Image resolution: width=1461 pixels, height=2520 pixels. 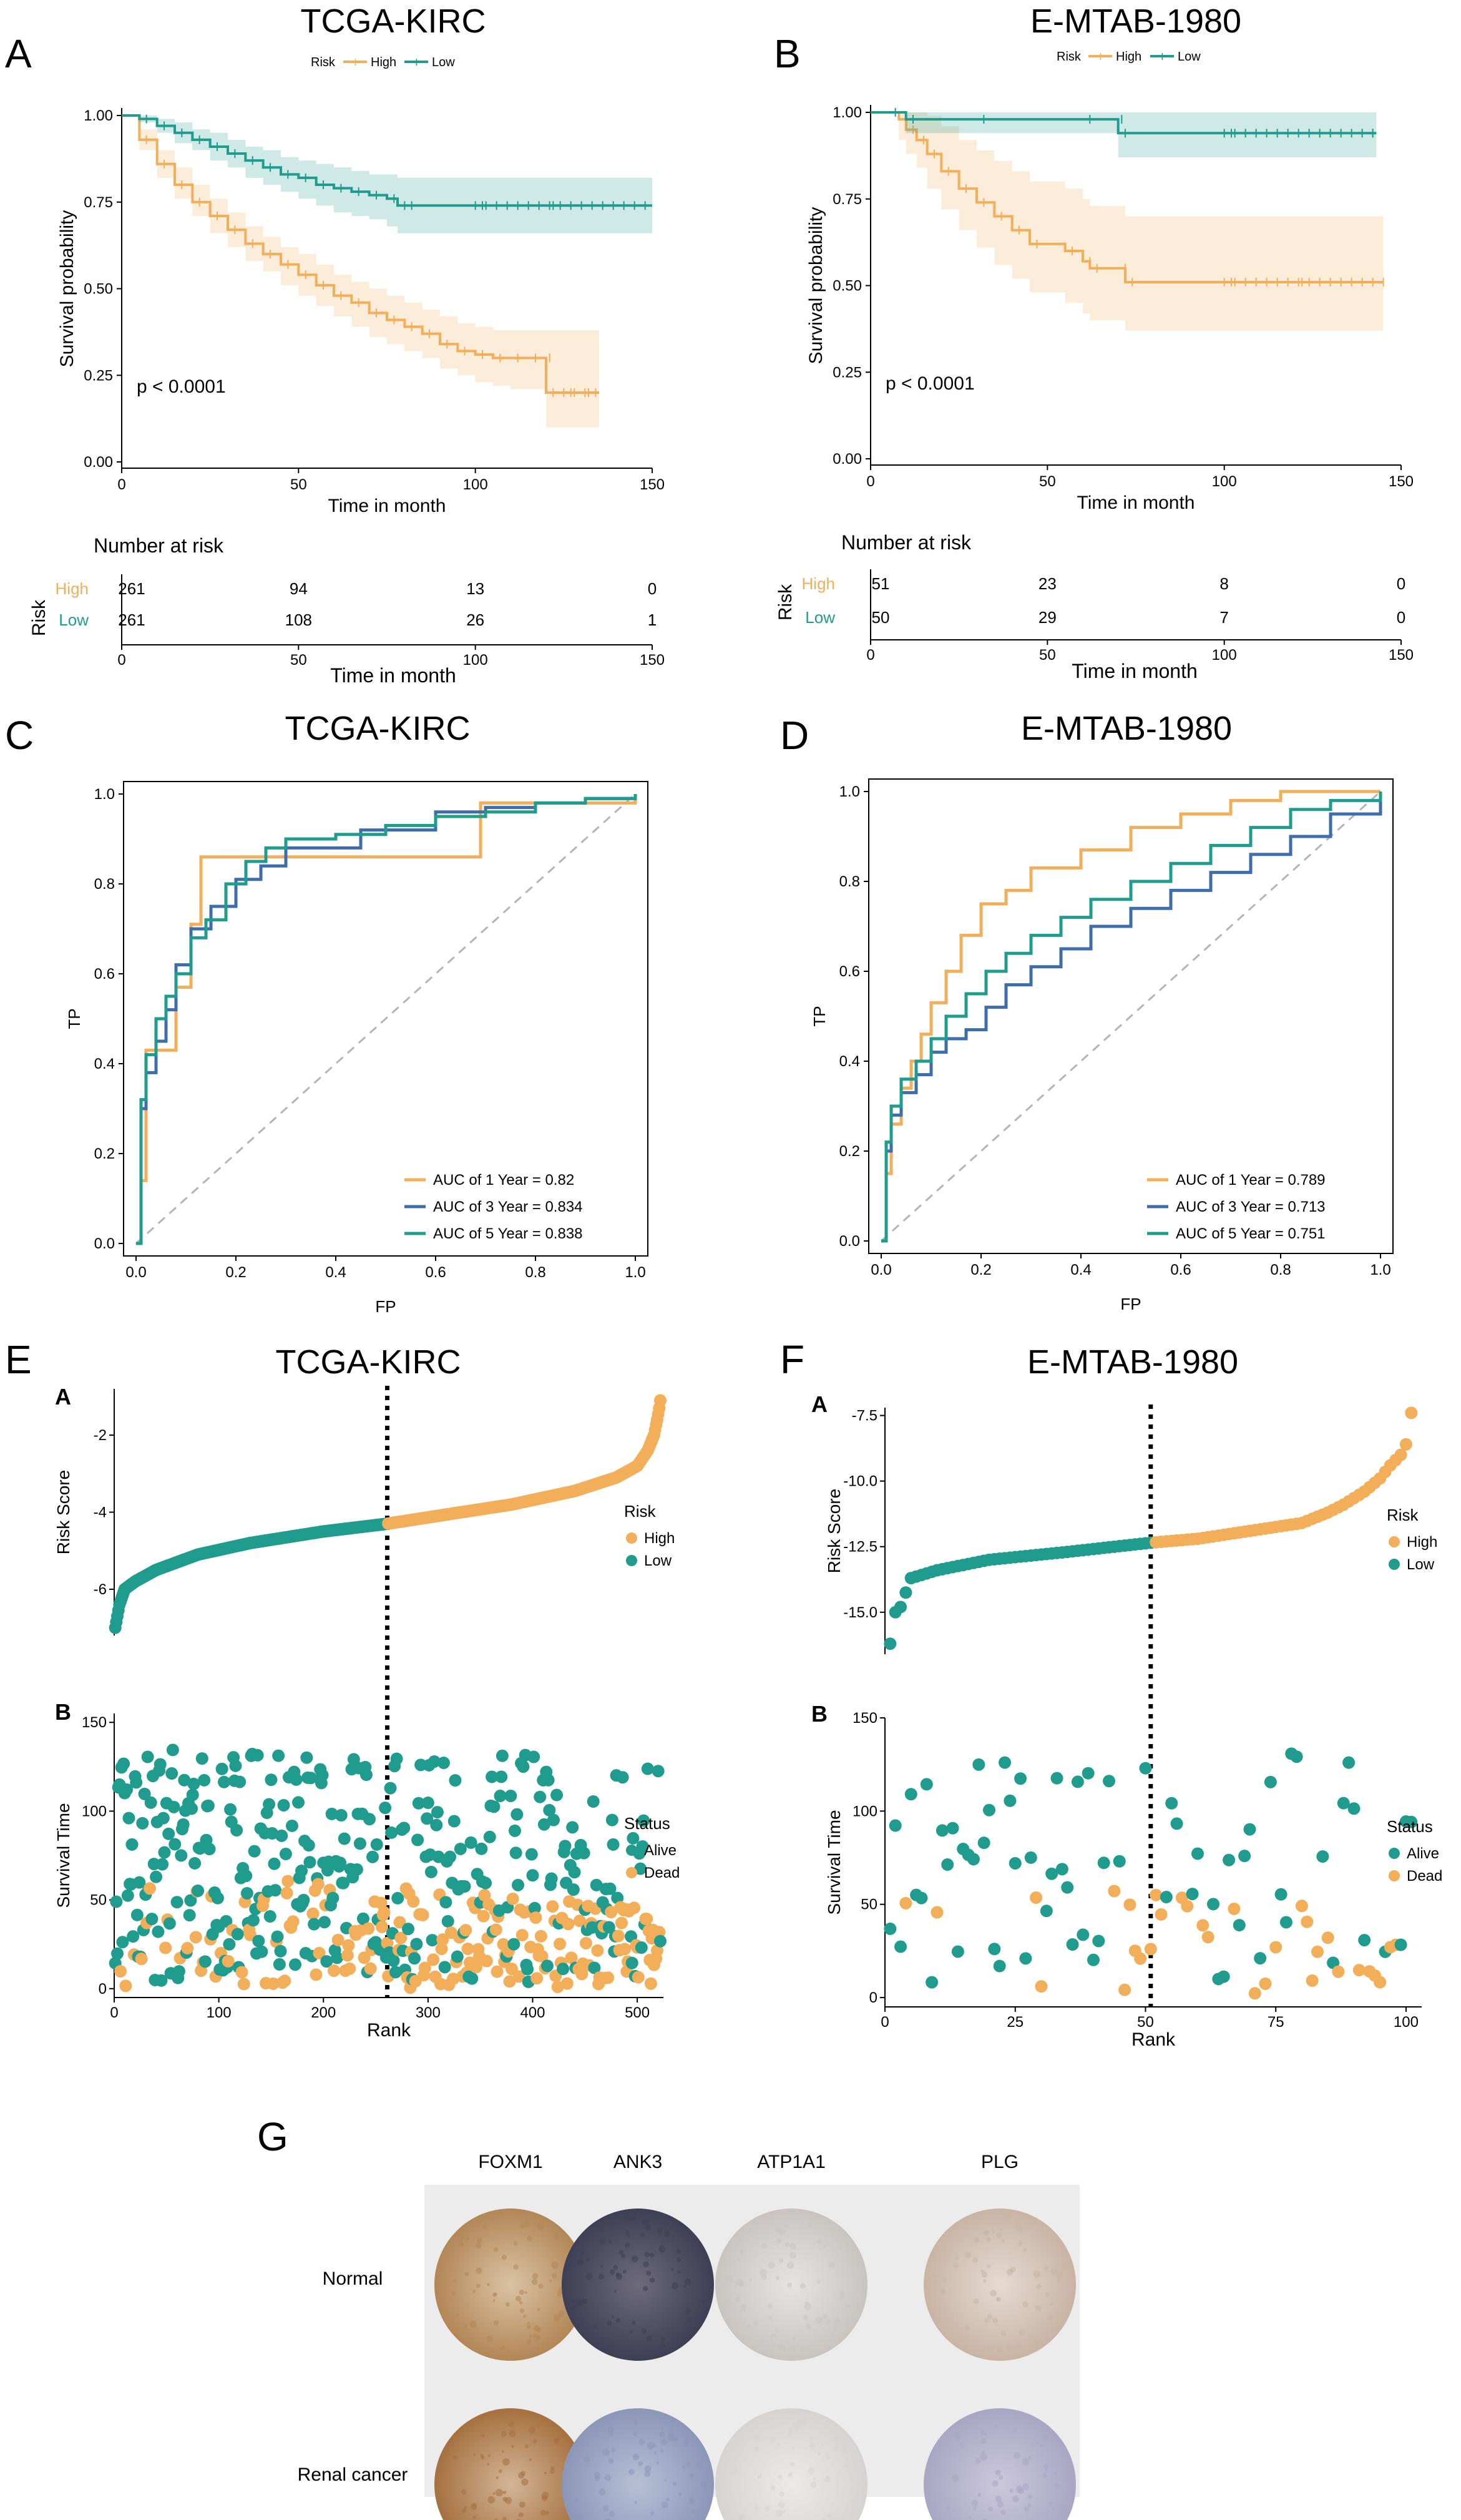 I want to click on diagonal-reference, so click(x=386, y=1019).